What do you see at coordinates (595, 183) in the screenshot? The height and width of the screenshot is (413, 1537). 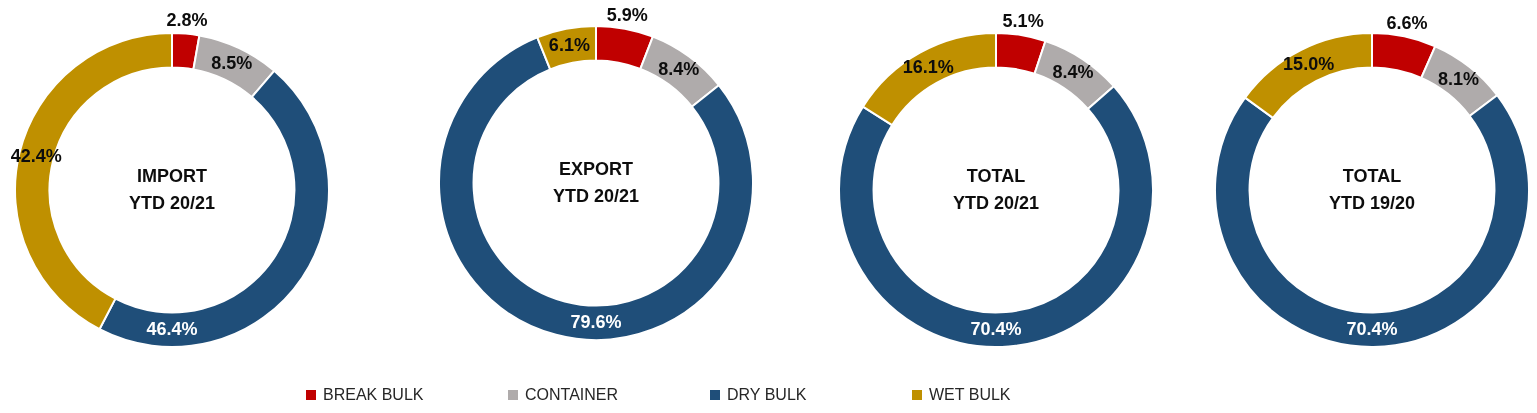 I see `slice-label: EXPORT YTD 20/21` at bounding box center [595, 183].